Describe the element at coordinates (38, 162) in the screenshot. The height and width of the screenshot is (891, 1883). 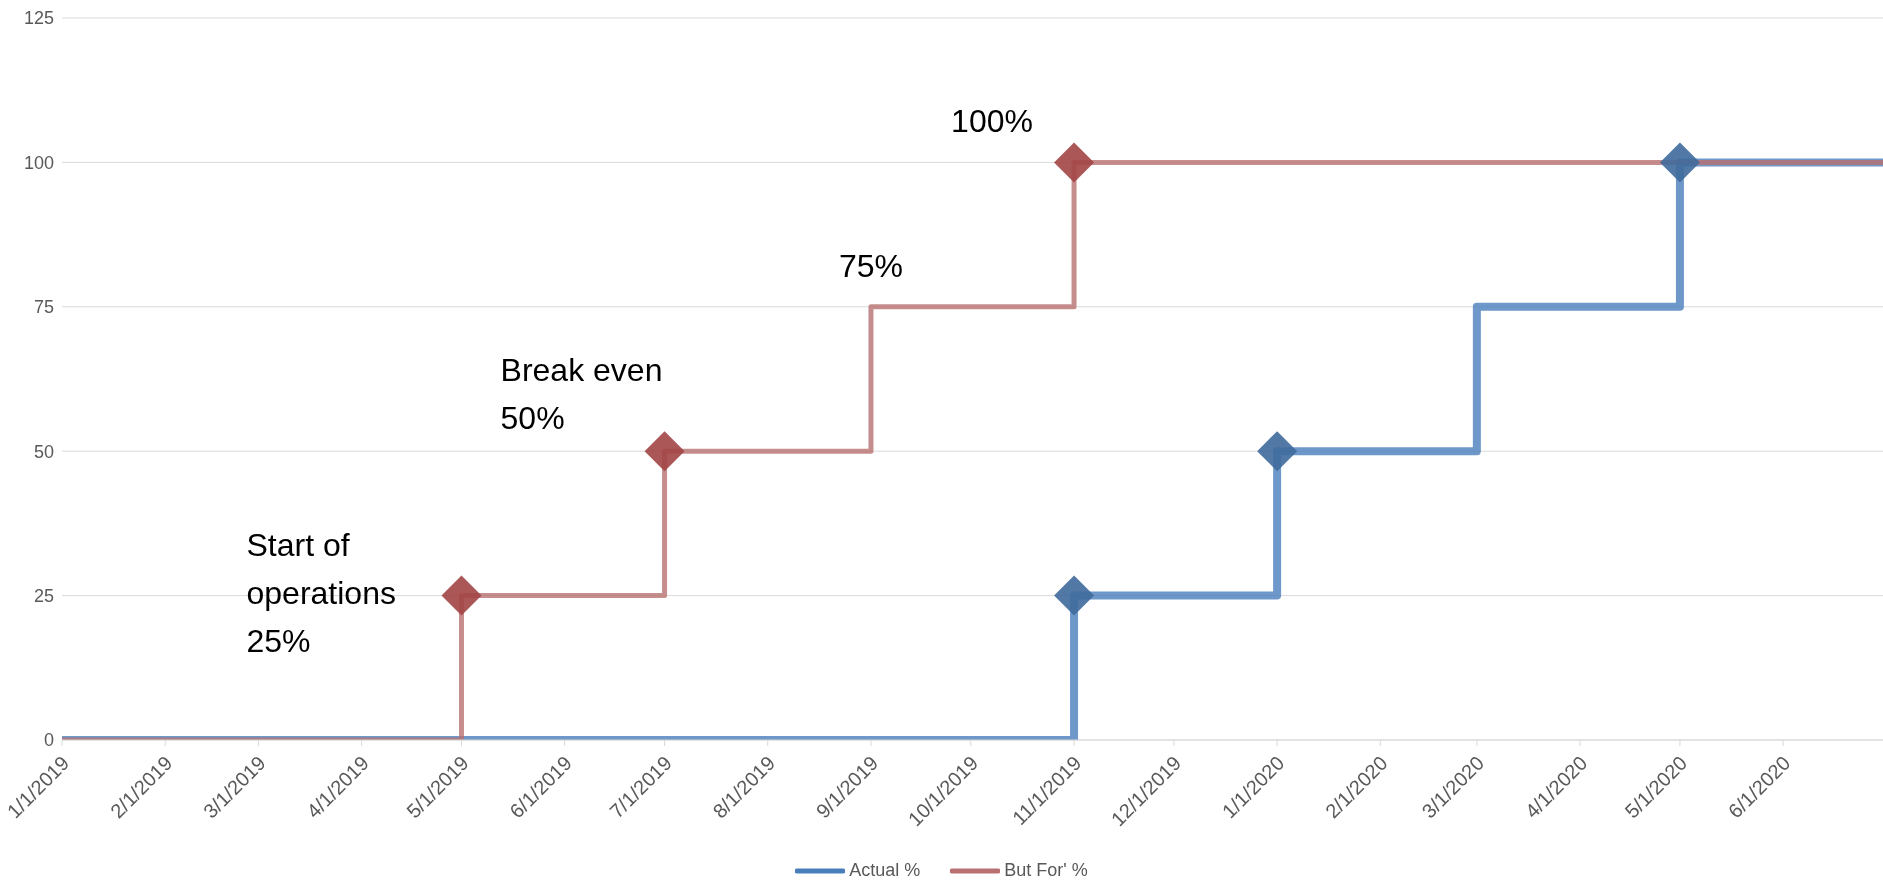
I see `y-tick-label: 100` at that location.